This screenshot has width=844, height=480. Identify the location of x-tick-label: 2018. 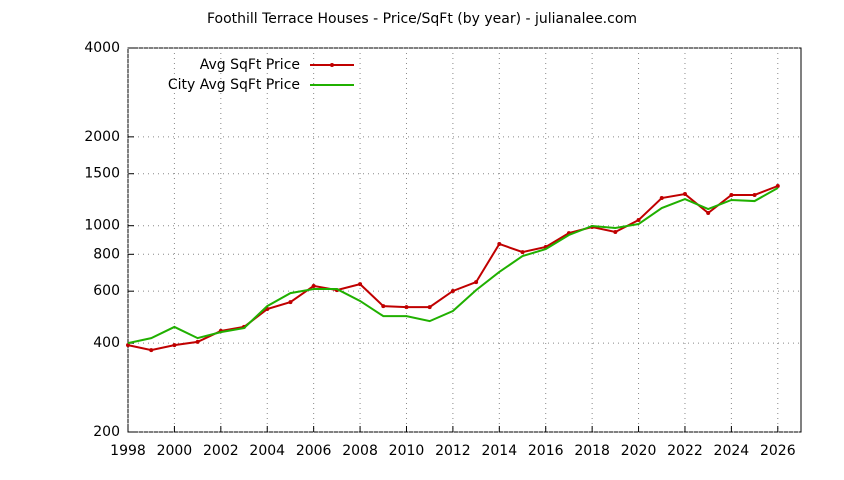
(592, 451).